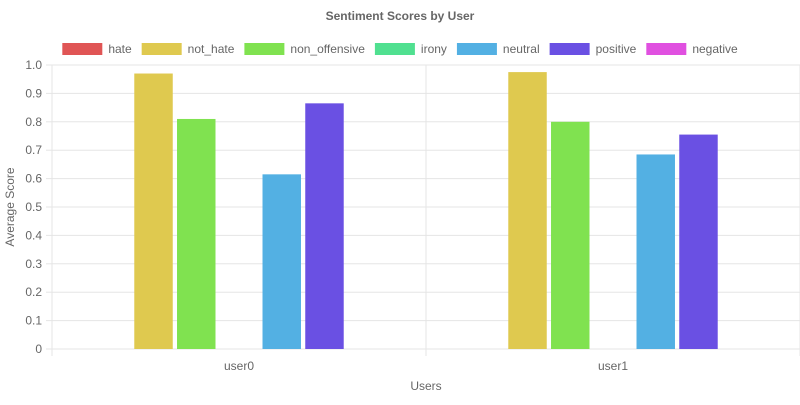 This screenshot has height=405, width=800. What do you see at coordinates (400, 16) in the screenshot?
I see `chart-title: Sentiment Scores by User` at bounding box center [400, 16].